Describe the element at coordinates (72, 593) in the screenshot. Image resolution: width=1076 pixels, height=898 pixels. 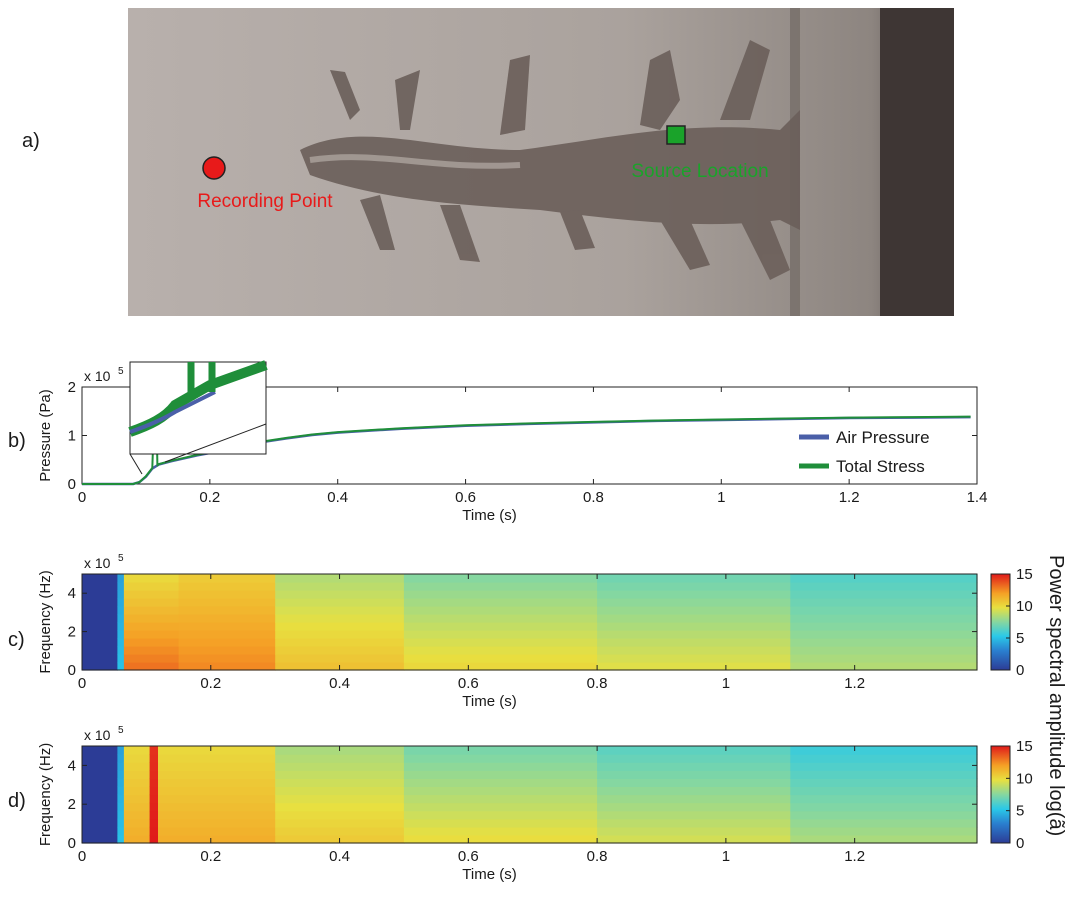
I see `y-tick-label: 4` at that location.